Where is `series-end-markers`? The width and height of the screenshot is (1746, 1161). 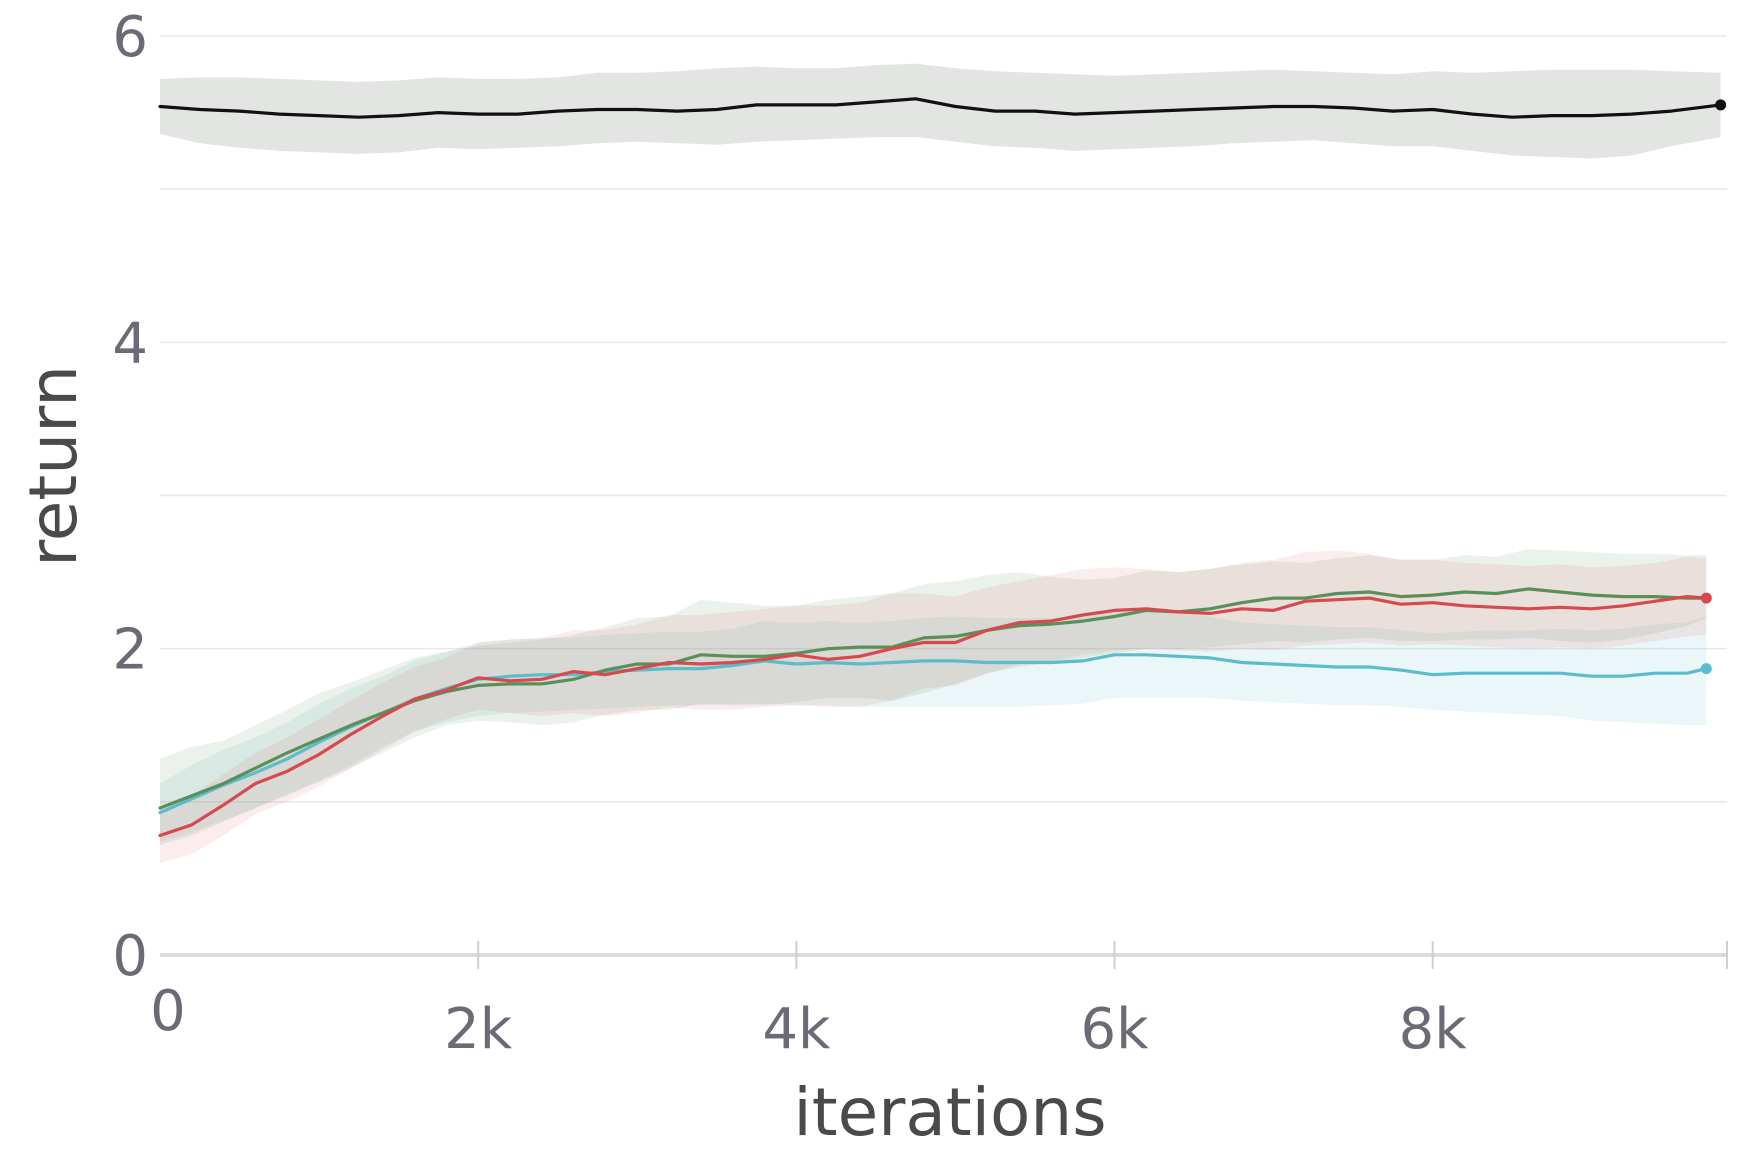 series-end-markers is located at coordinates (1713, 387).